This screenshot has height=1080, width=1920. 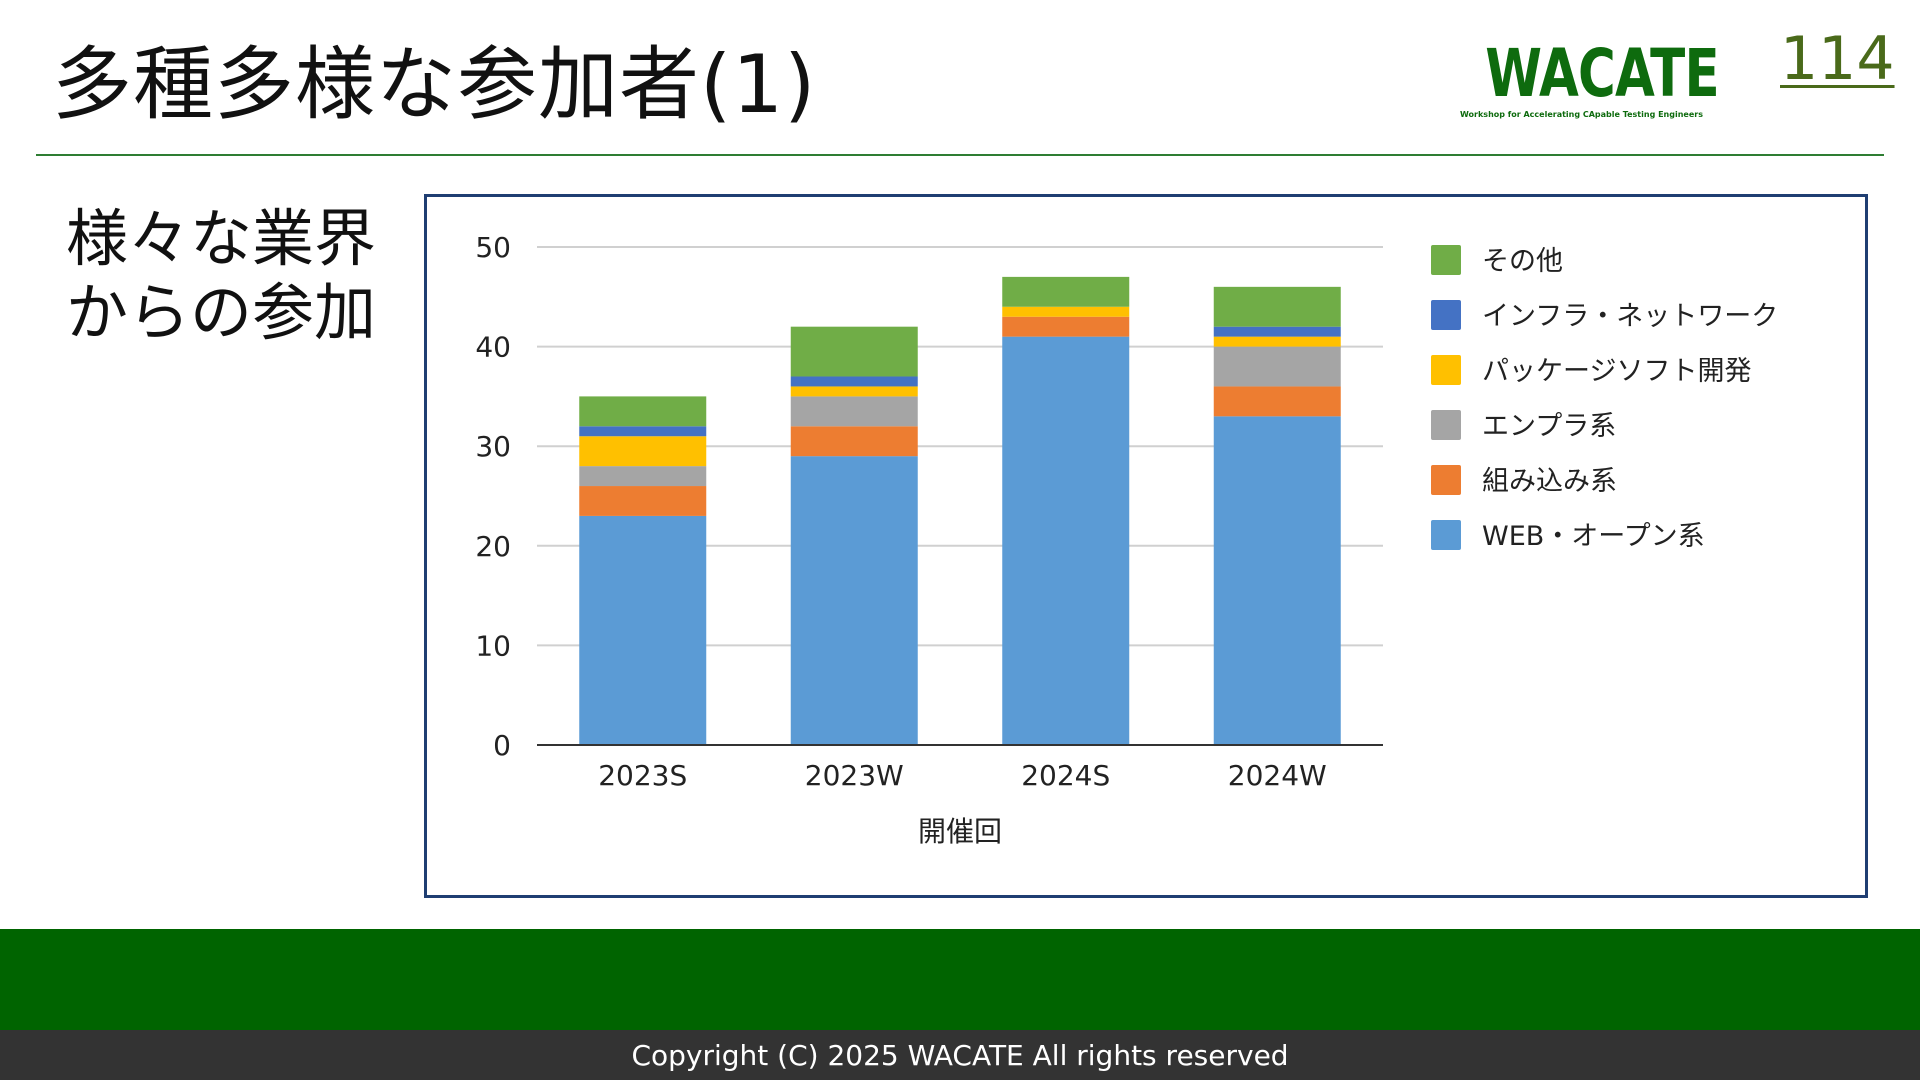 What do you see at coordinates (493, 645) in the screenshot?
I see `y-tick-label: 10` at bounding box center [493, 645].